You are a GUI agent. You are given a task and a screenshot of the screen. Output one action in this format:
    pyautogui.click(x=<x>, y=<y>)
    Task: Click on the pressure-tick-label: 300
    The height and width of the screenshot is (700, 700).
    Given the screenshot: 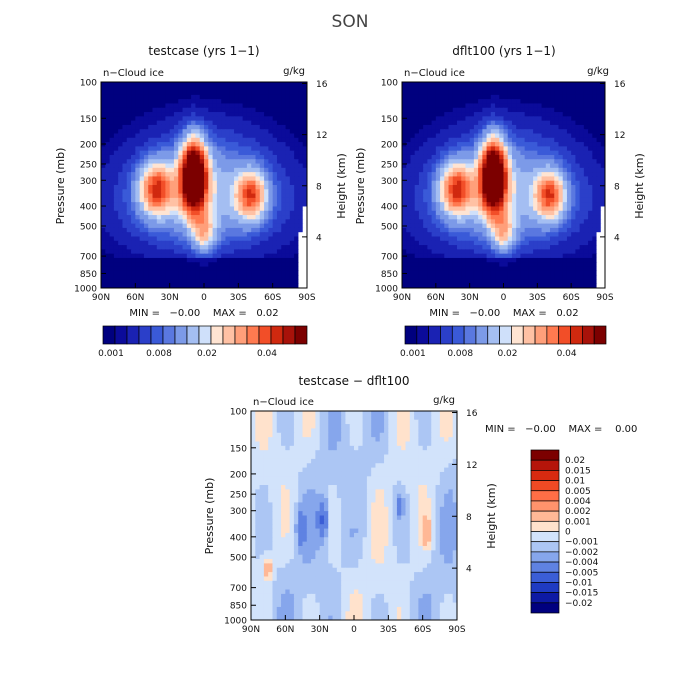 What is the action you would take?
    pyautogui.click(x=88, y=182)
    